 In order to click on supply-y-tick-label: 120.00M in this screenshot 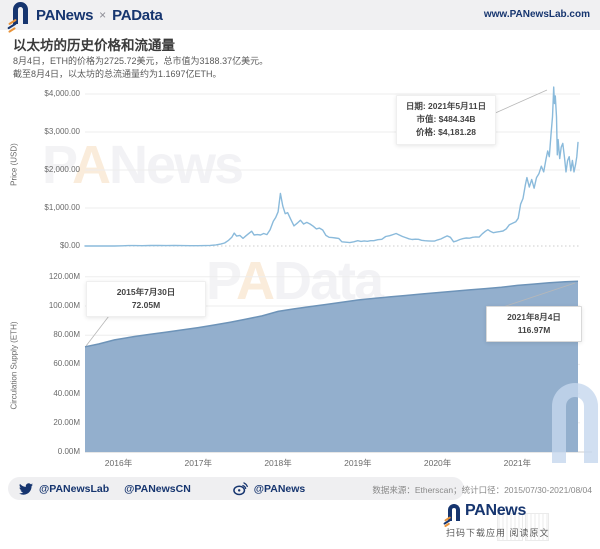, I will do `click(64, 276)`.